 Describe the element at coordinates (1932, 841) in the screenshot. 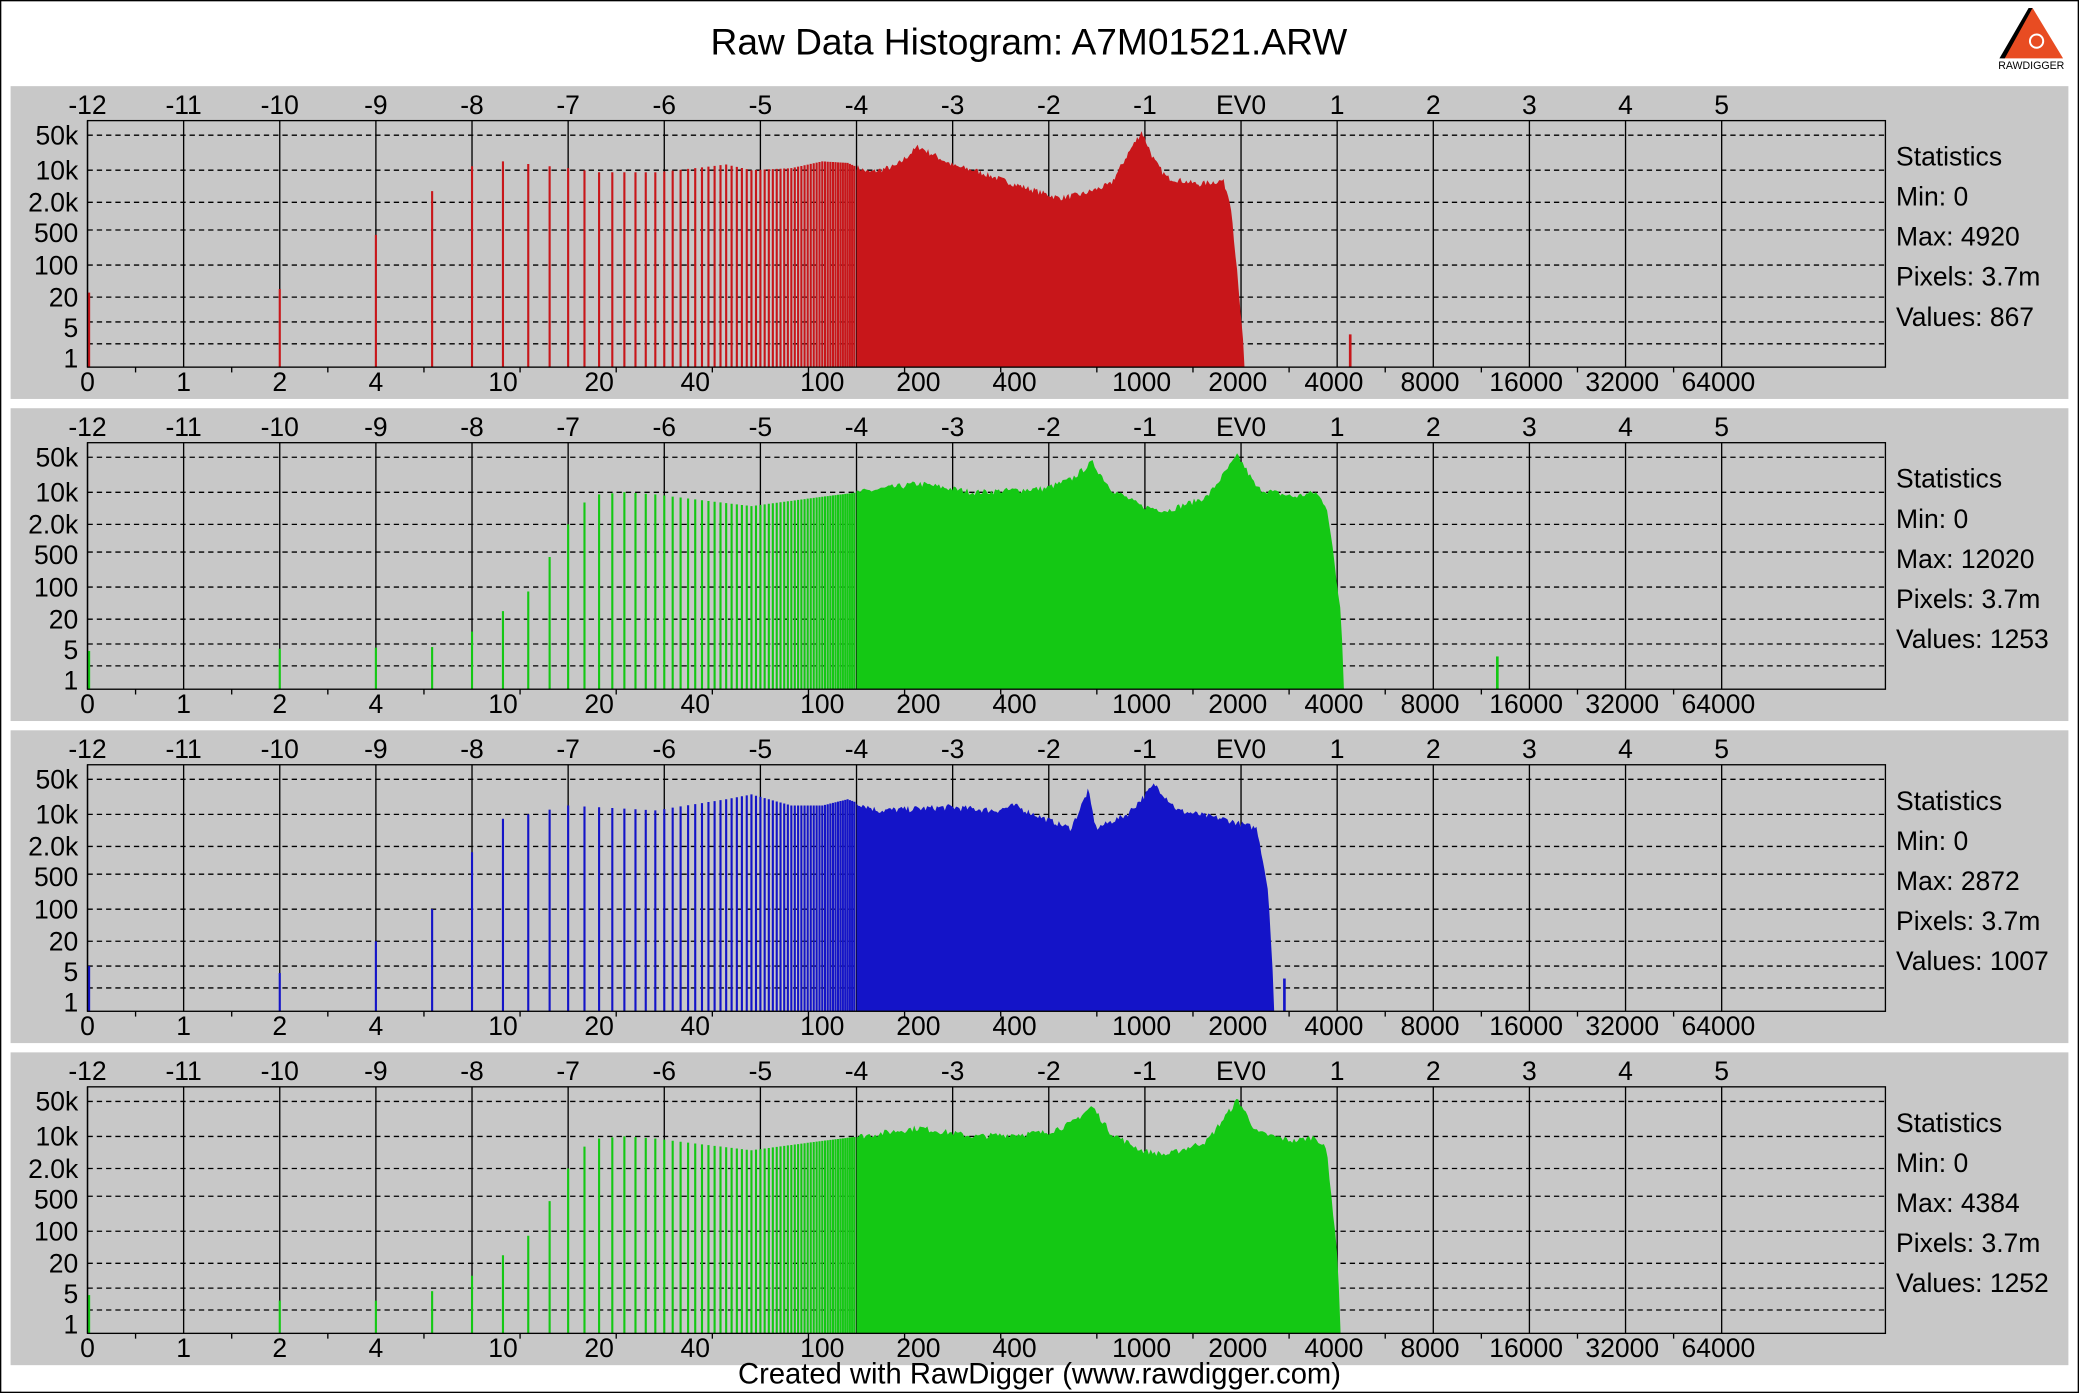

I see `statistics-min: Min: 0` at that location.